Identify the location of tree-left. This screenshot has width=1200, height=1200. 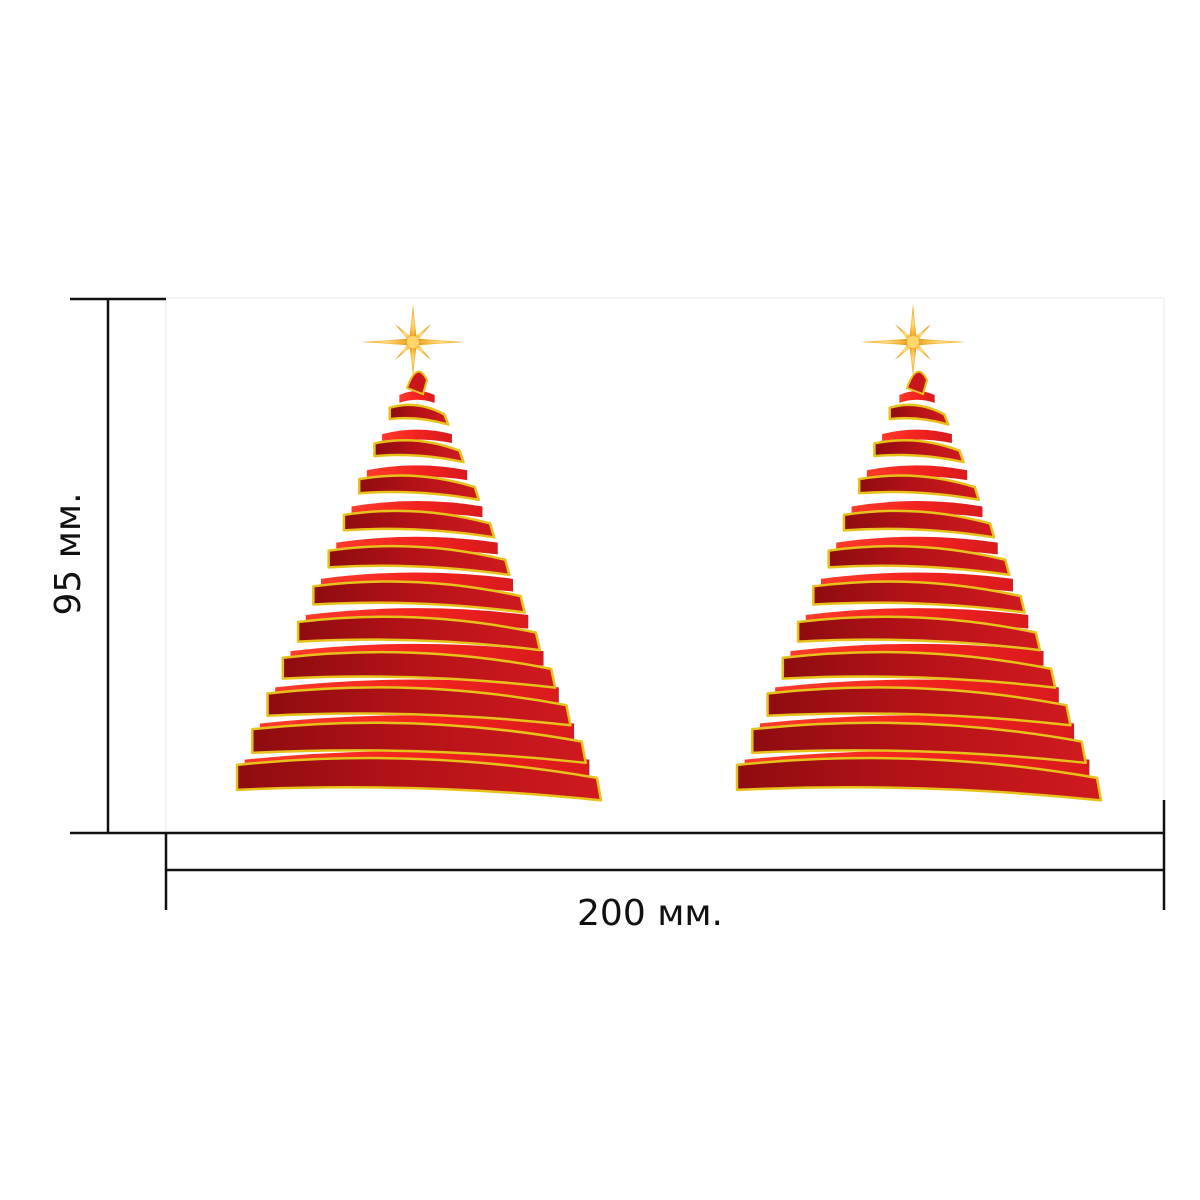
(419, 553).